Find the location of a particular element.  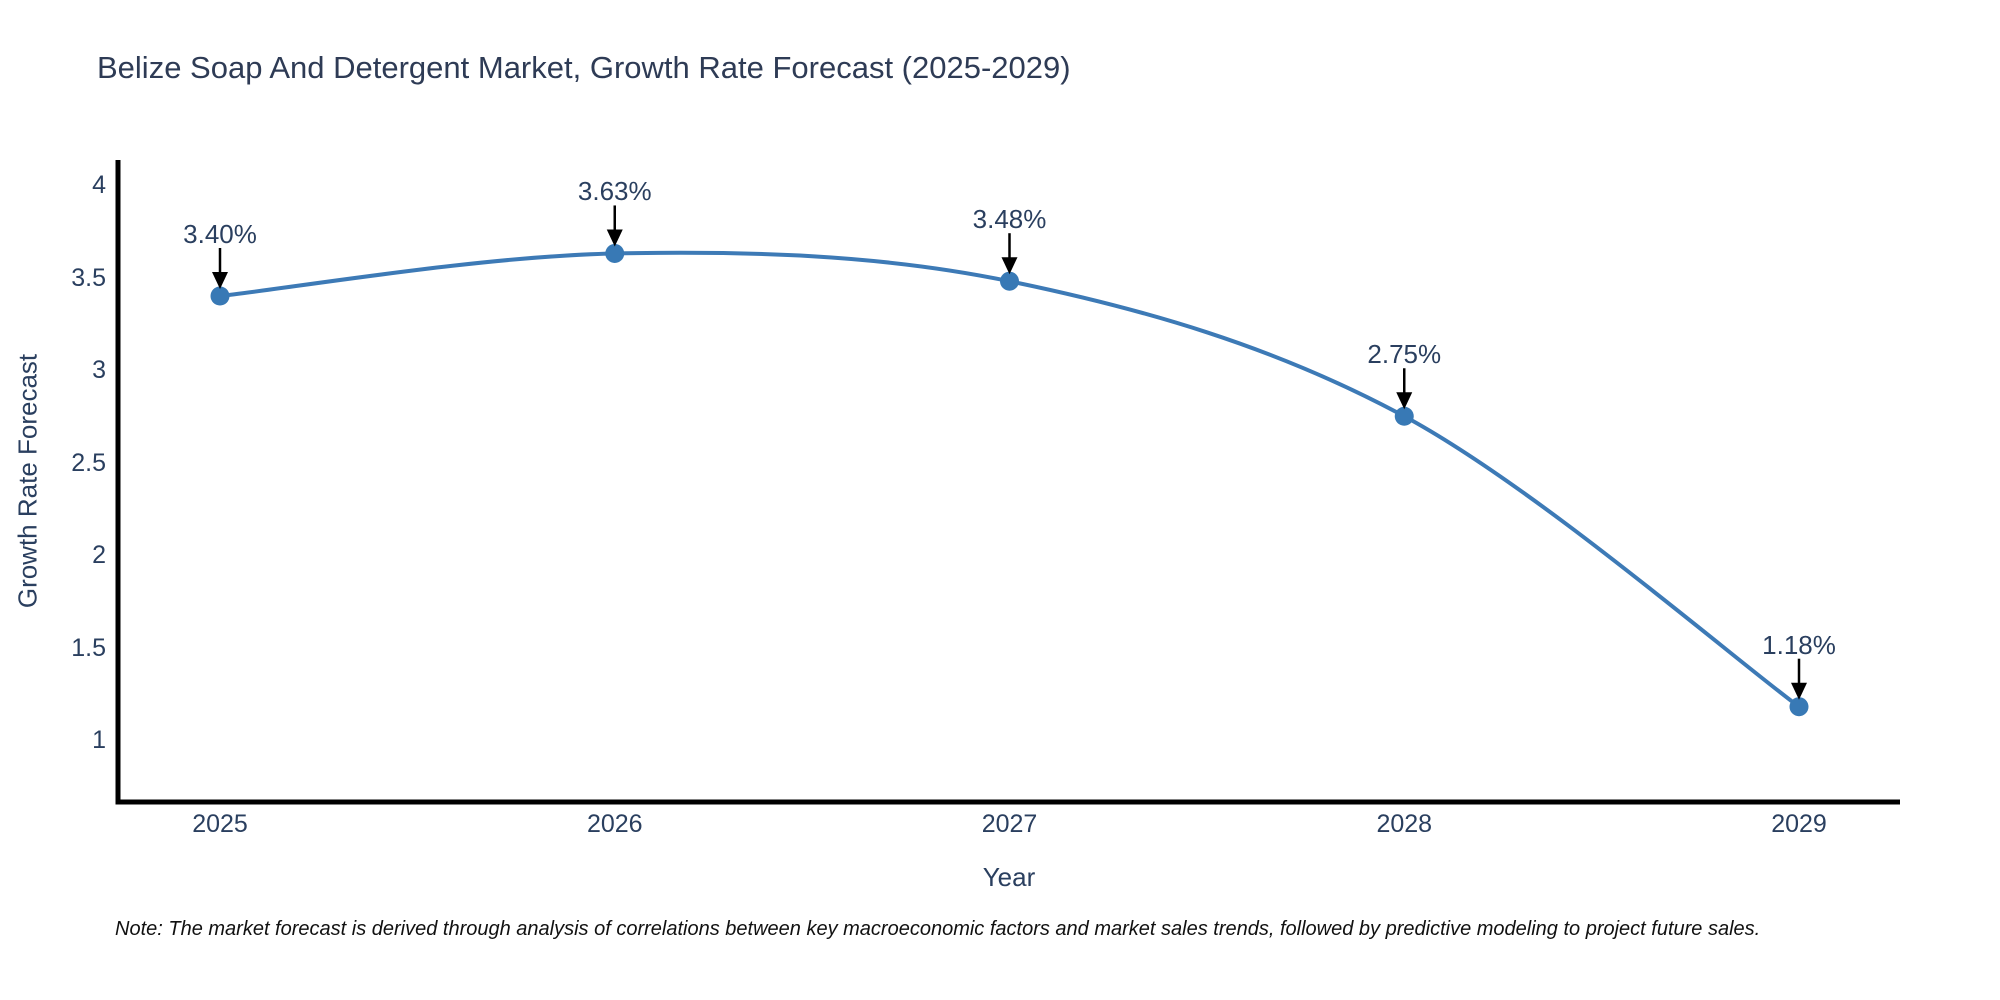

point-value-label-2029: 1.18% is located at coordinates (1799, 644).